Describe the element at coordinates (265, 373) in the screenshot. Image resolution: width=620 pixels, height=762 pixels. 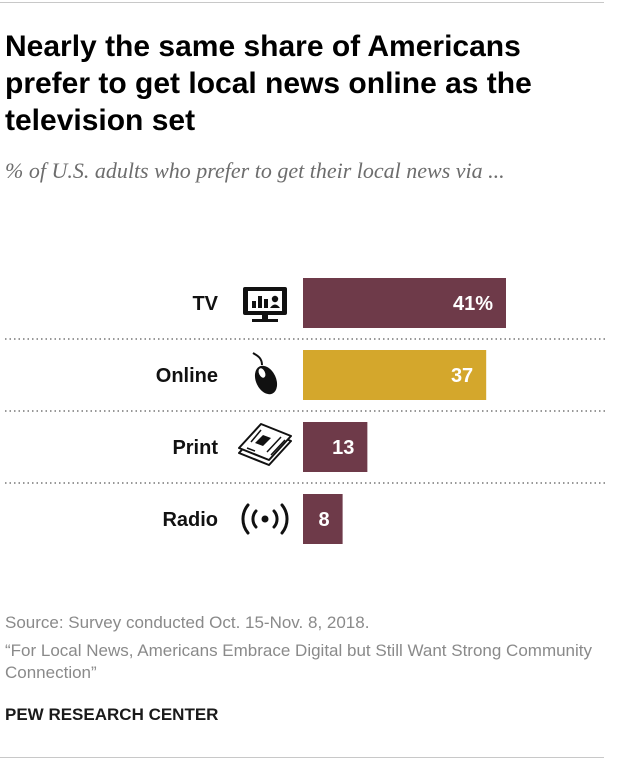
I see `mouse-icon` at that location.